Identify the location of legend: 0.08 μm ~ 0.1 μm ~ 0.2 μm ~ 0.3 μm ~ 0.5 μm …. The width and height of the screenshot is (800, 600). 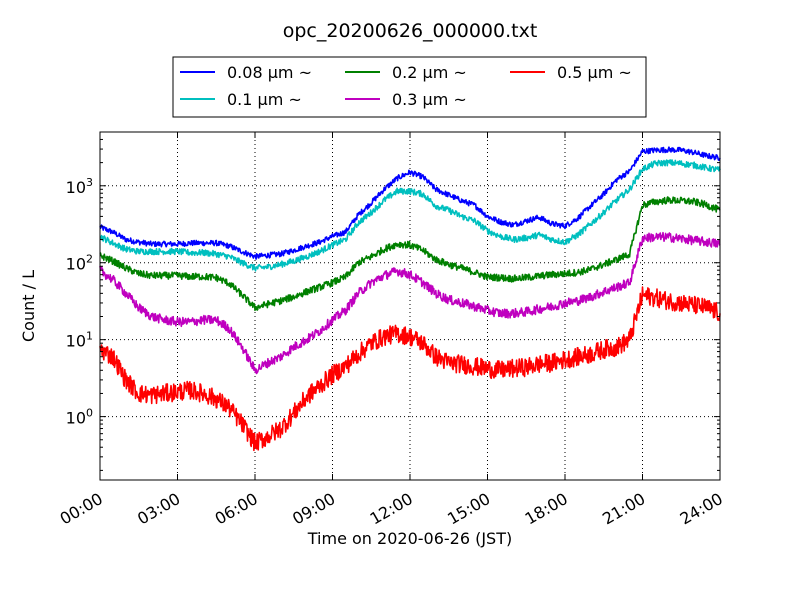
(409, 87).